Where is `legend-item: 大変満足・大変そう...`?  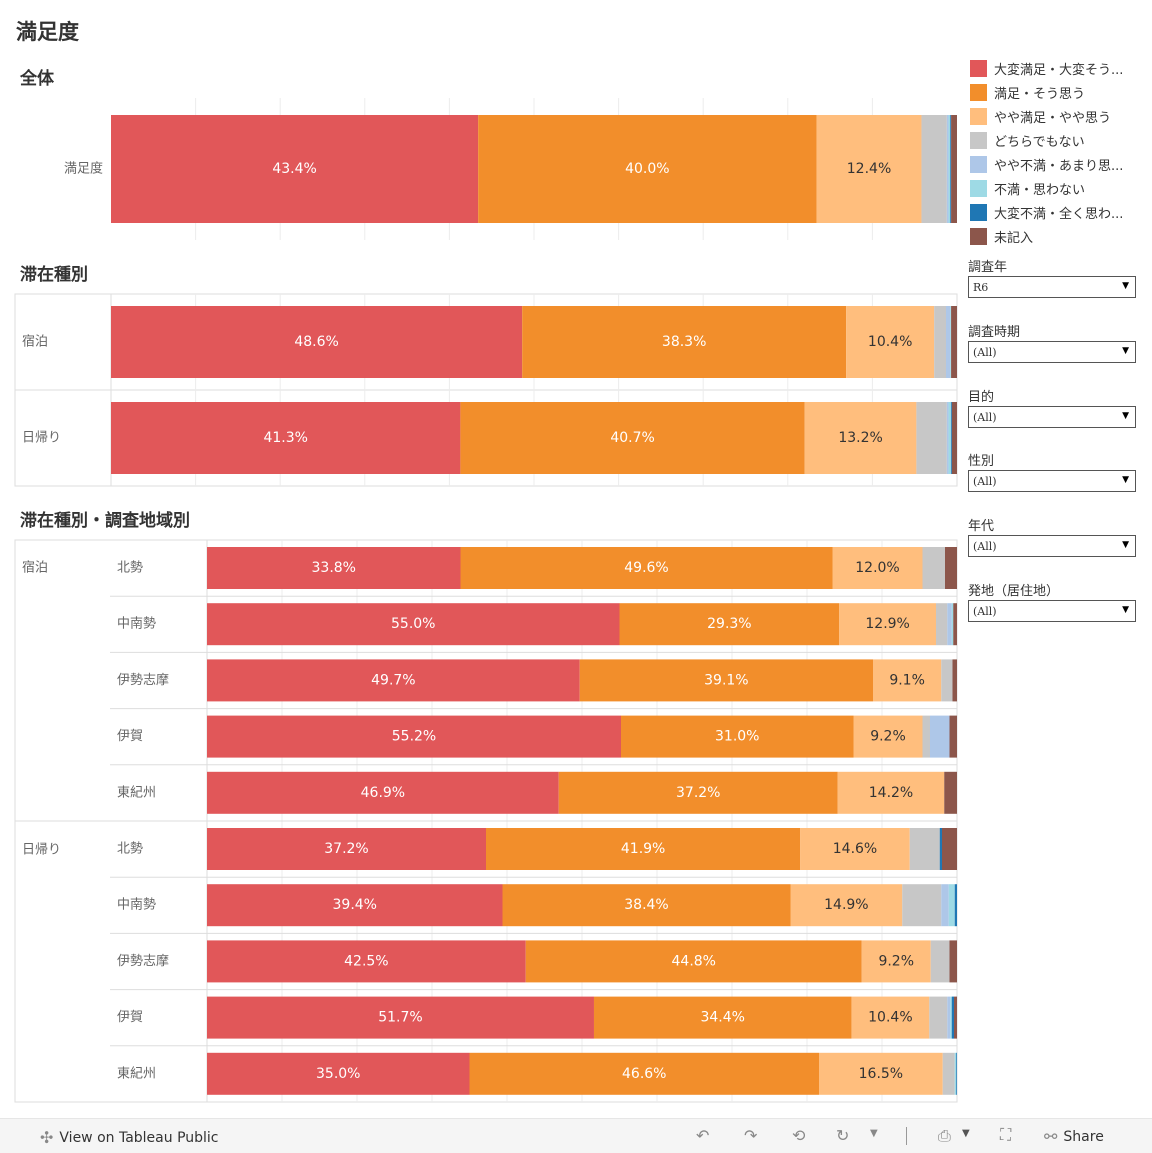
legend-item: 大変満足・大変そう... is located at coordinates (1057, 68).